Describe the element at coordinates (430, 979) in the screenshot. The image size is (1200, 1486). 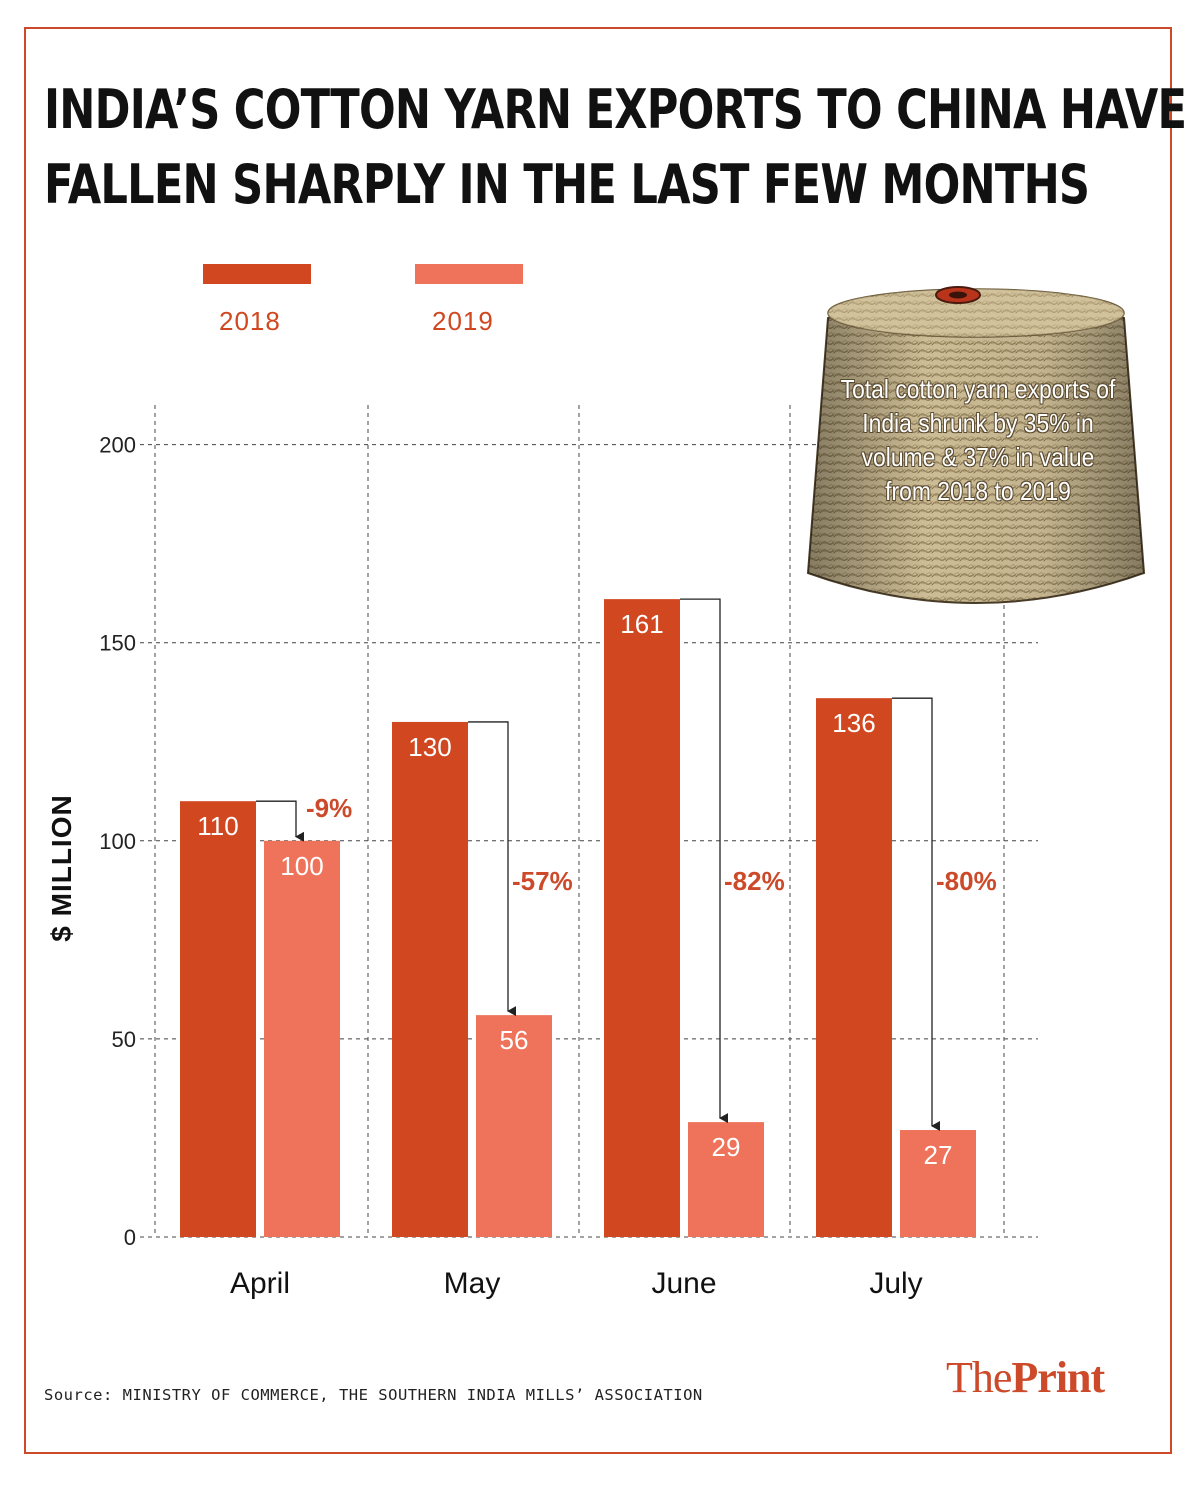
I see `bar-2018-may` at that location.